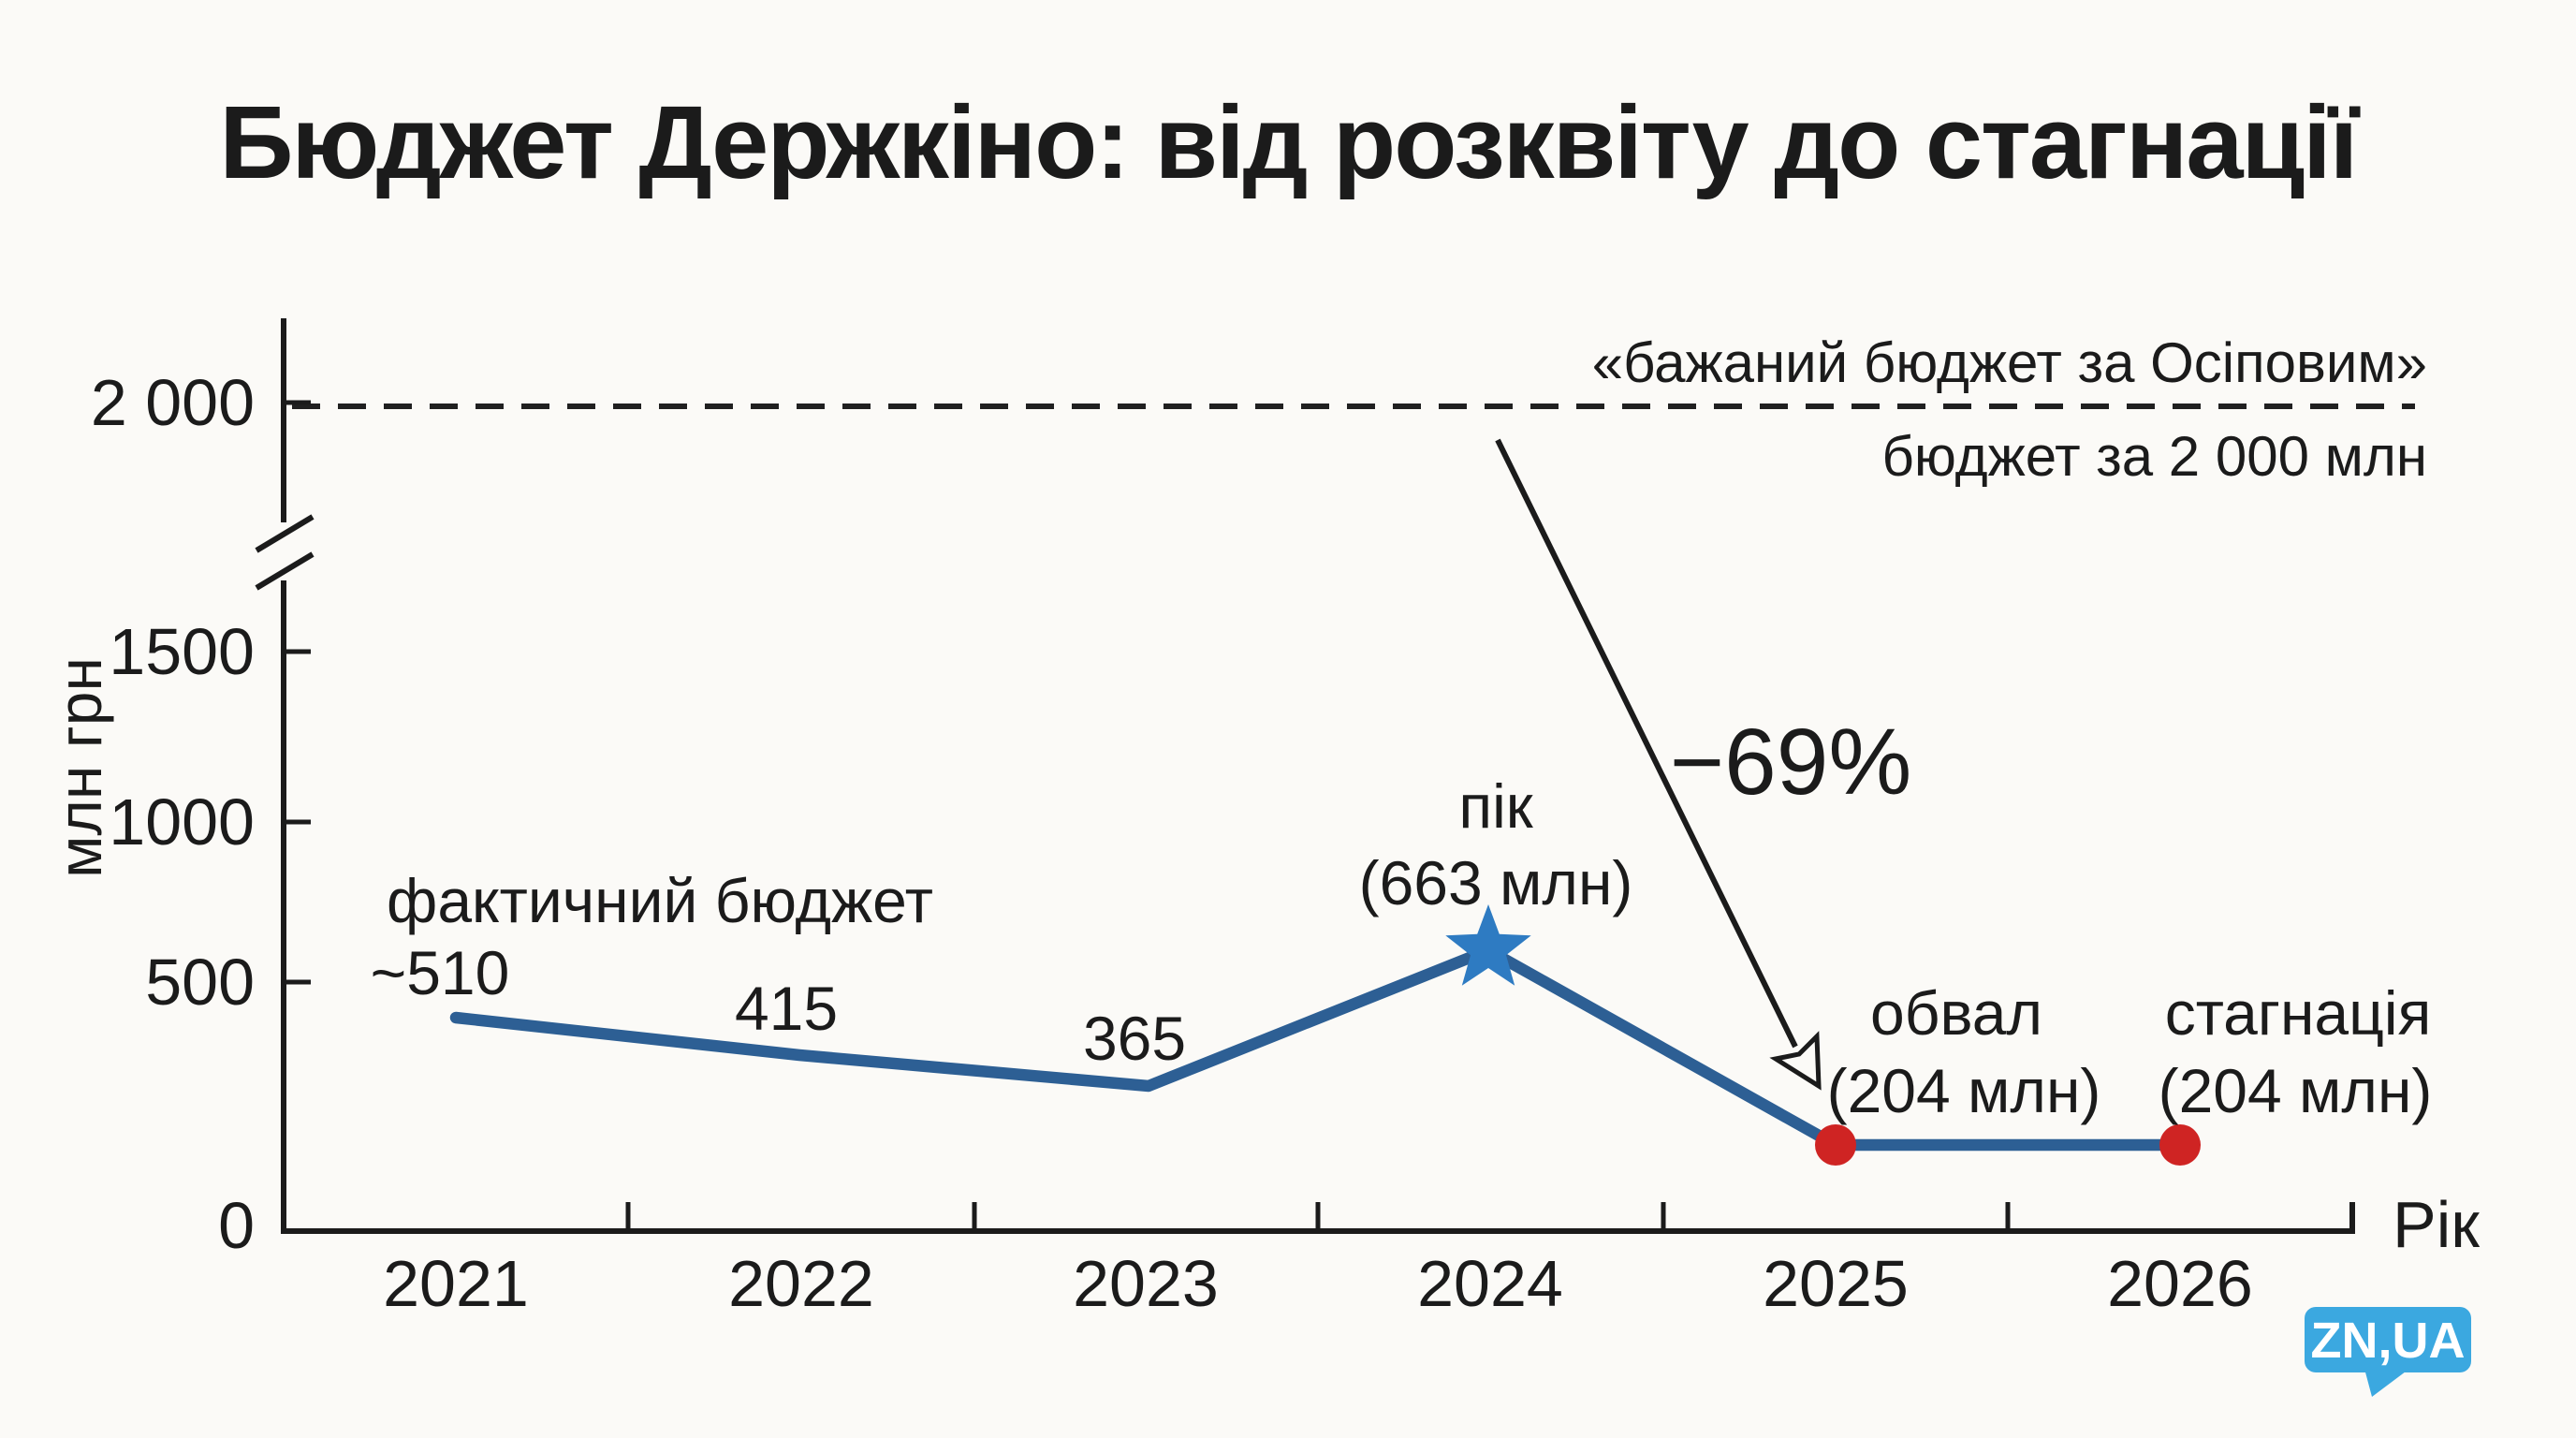 The height and width of the screenshot is (1438, 2576). What do you see at coordinates (1964, 1090) in the screenshot?
I see `crash-label-line2: (204 млн)` at bounding box center [1964, 1090].